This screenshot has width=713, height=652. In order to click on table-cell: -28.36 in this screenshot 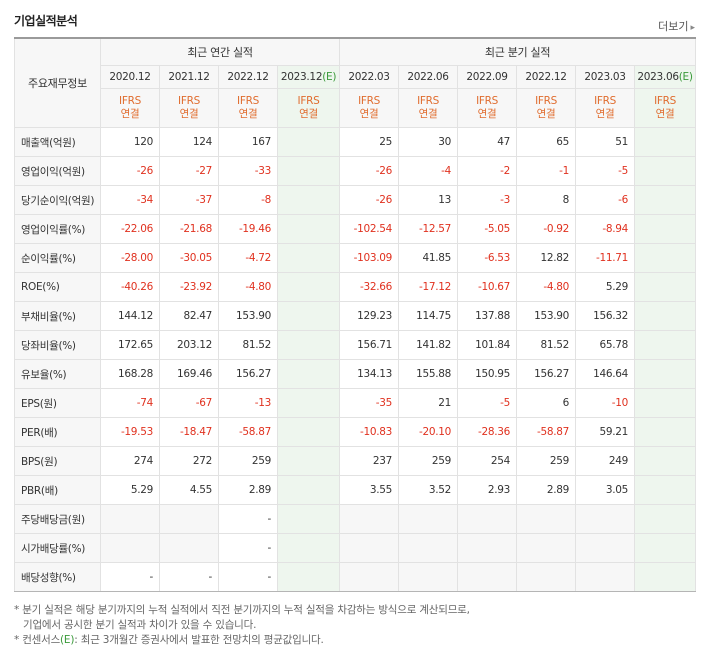, I will do `click(487, 432)`.